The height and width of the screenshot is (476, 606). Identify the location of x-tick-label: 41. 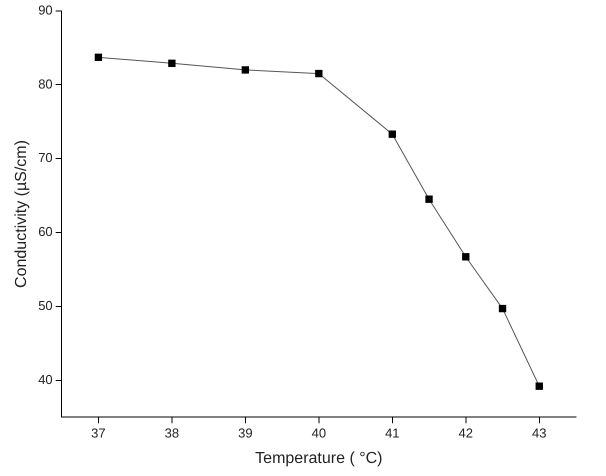
(392, 433).